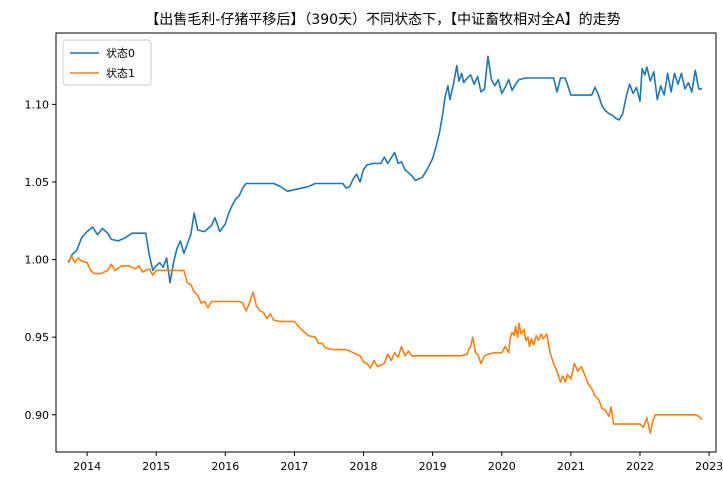 Image resolution: width=723 pixels, height=486 pixels. Describe the element at coordinates (37, 182) in the screenshot. I see `y-tick-label: 1.05` at that location.